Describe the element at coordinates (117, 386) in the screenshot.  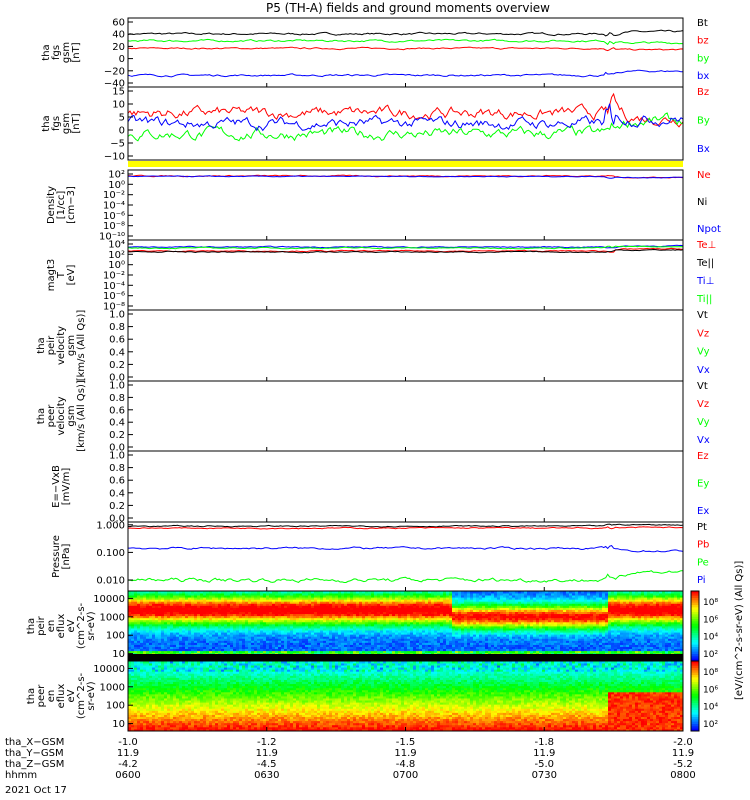
I see `y-tick-label: 1.0` at that location.